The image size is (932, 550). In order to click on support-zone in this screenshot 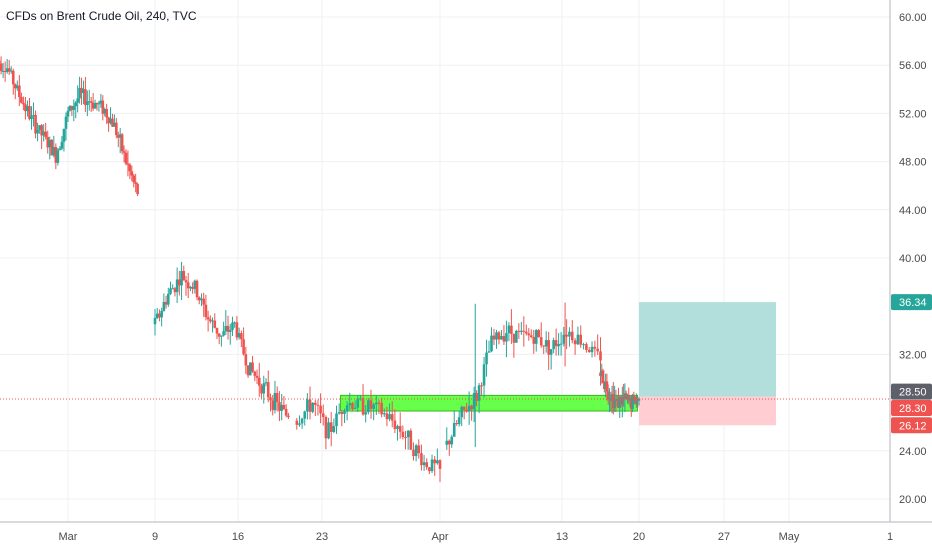, I will do `click(489, 403)`.